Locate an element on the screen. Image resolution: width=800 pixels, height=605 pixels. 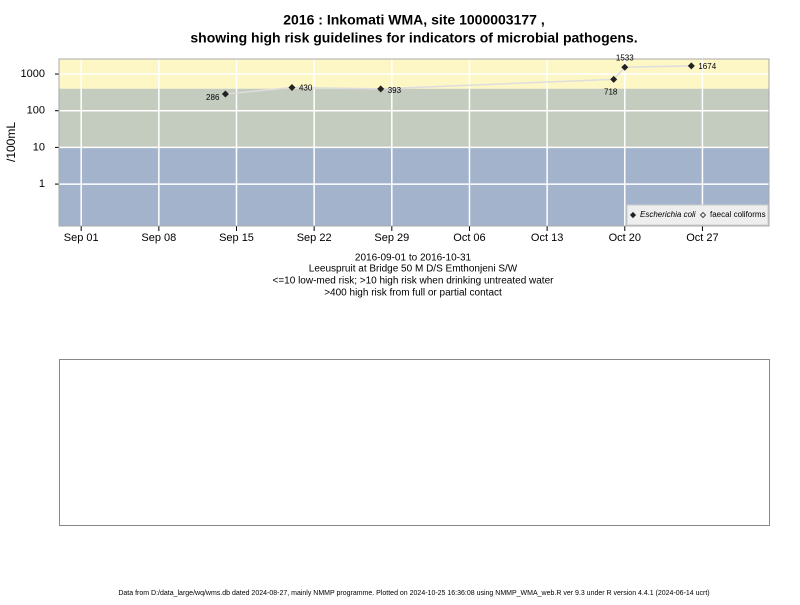
chart-title: 2016 : Inkomati WMA, site 1000003177 , is located at coordinates (413, 20).